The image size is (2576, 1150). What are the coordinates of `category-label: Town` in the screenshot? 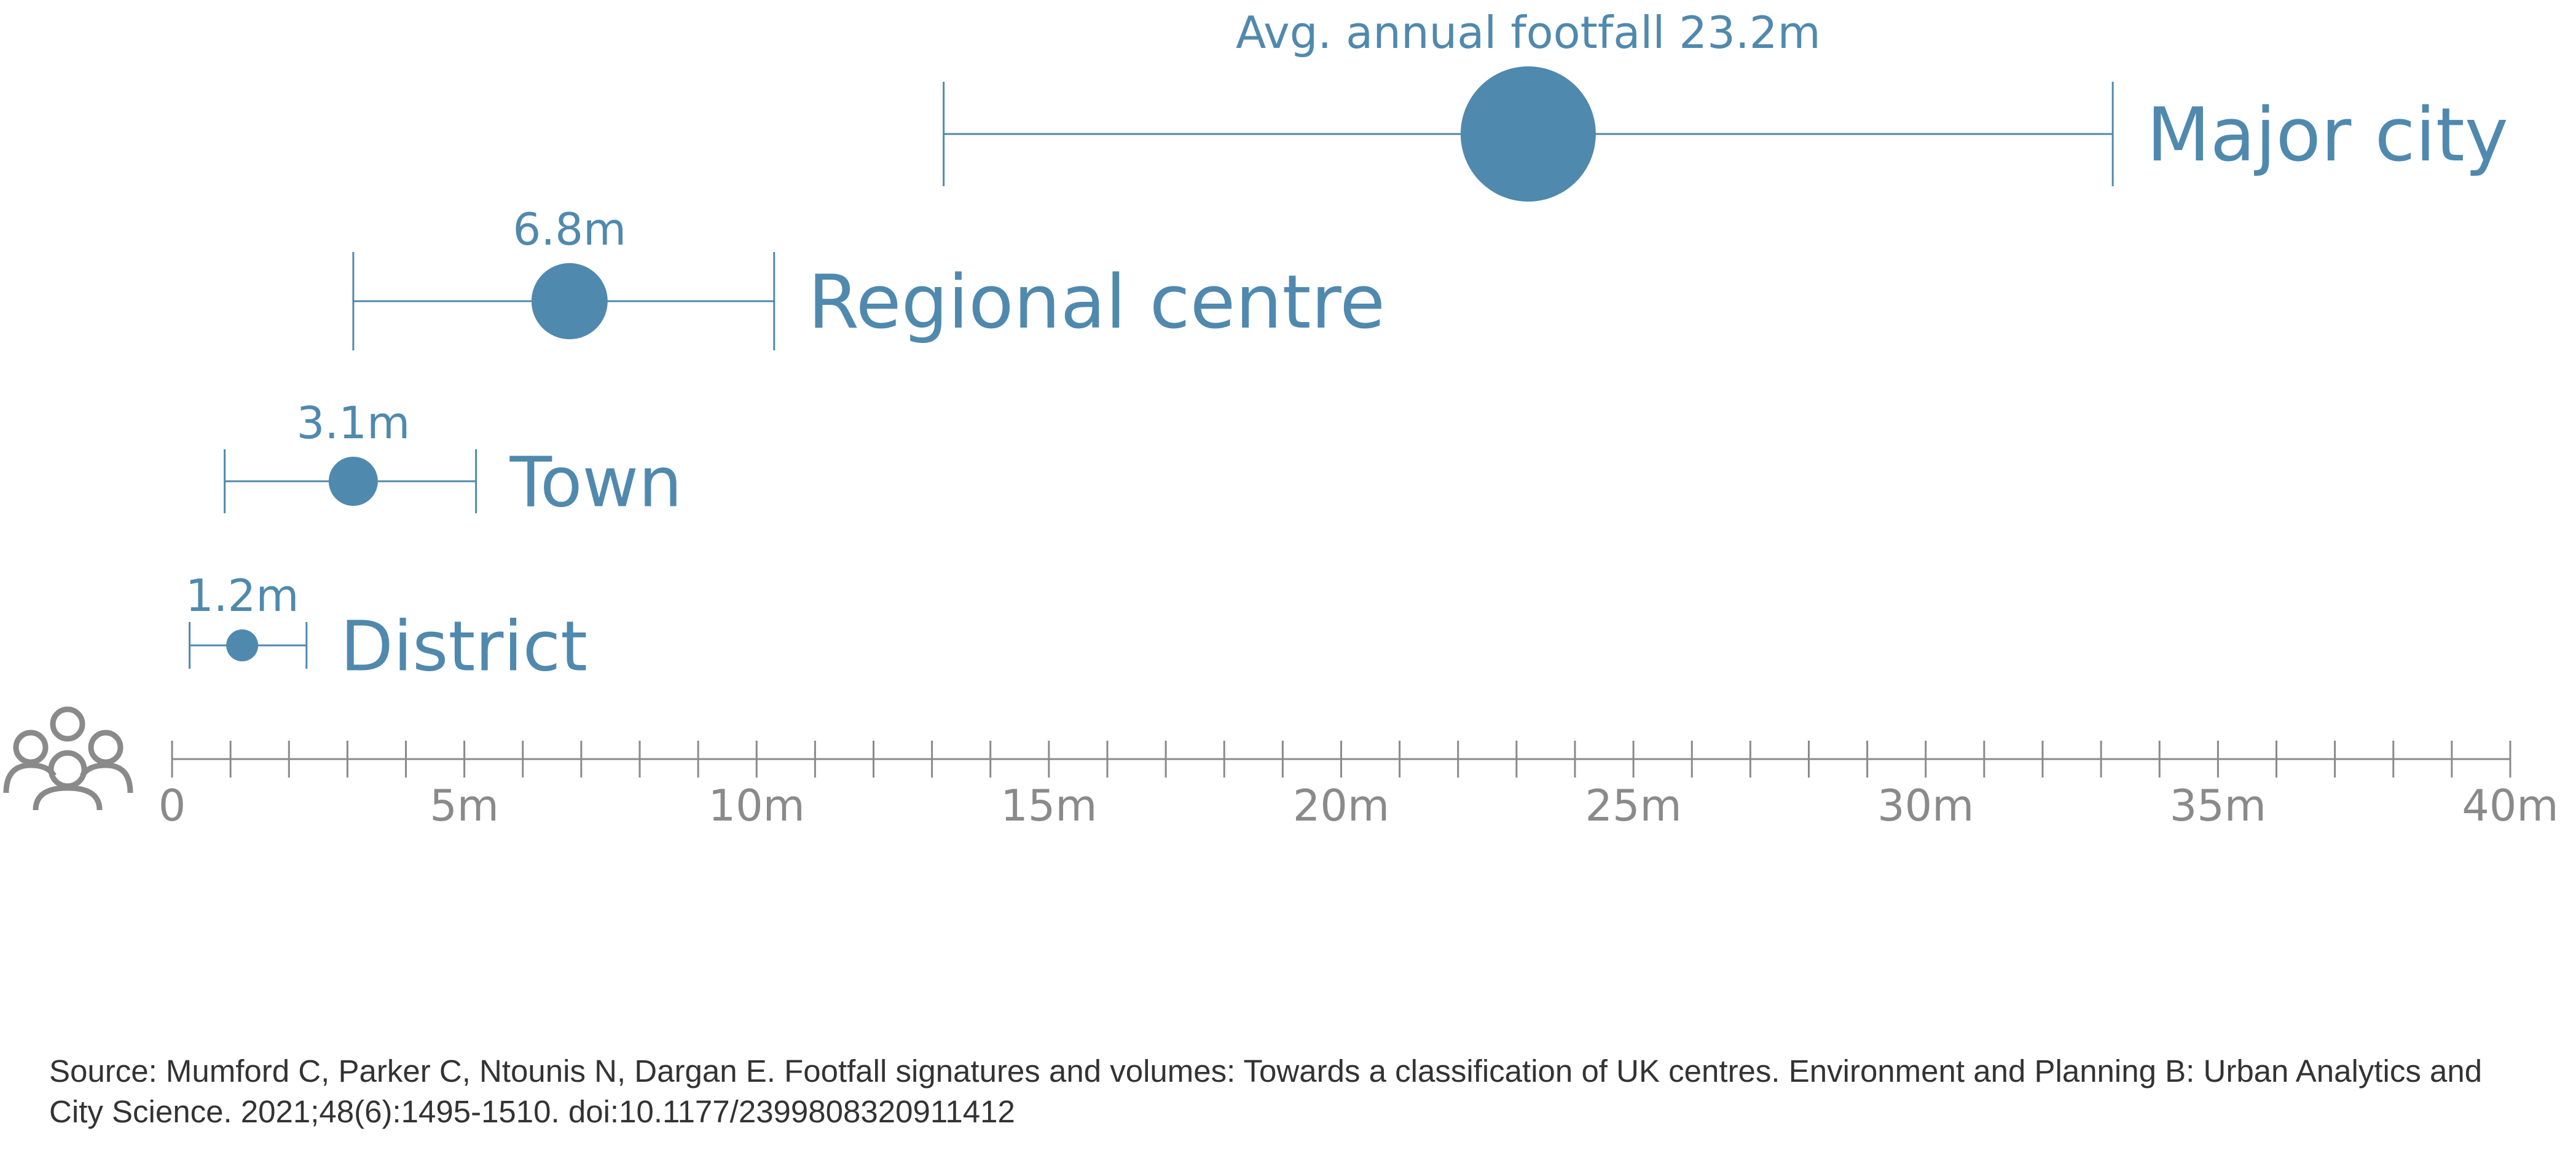 It's located at (596, 482).